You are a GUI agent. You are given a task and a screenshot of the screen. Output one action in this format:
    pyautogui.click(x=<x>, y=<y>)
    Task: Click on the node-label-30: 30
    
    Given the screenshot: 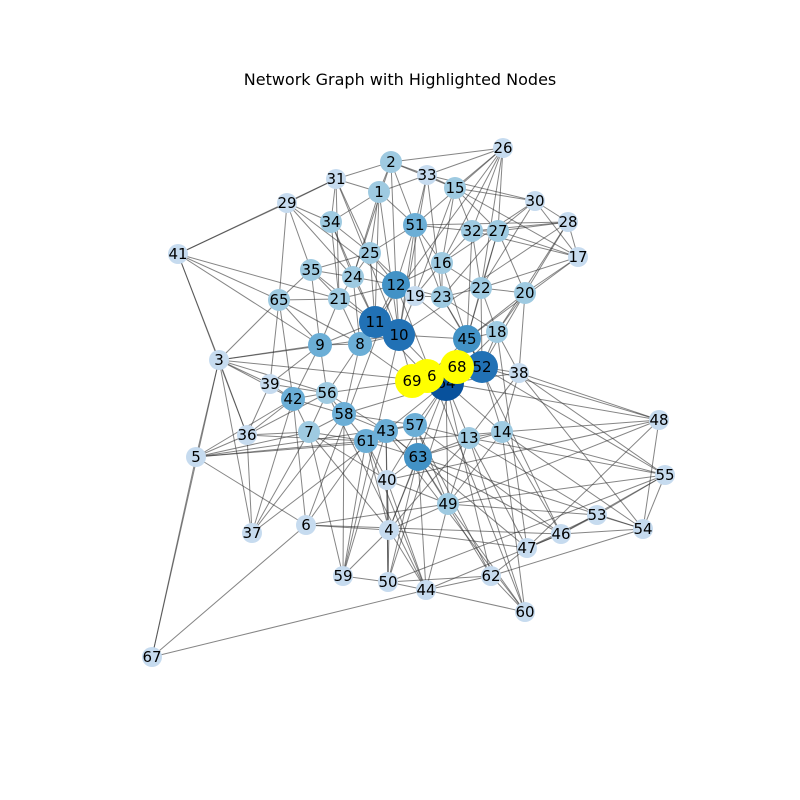 What is the action you would take?
    pyautogui.click(x=534, y=201)
    